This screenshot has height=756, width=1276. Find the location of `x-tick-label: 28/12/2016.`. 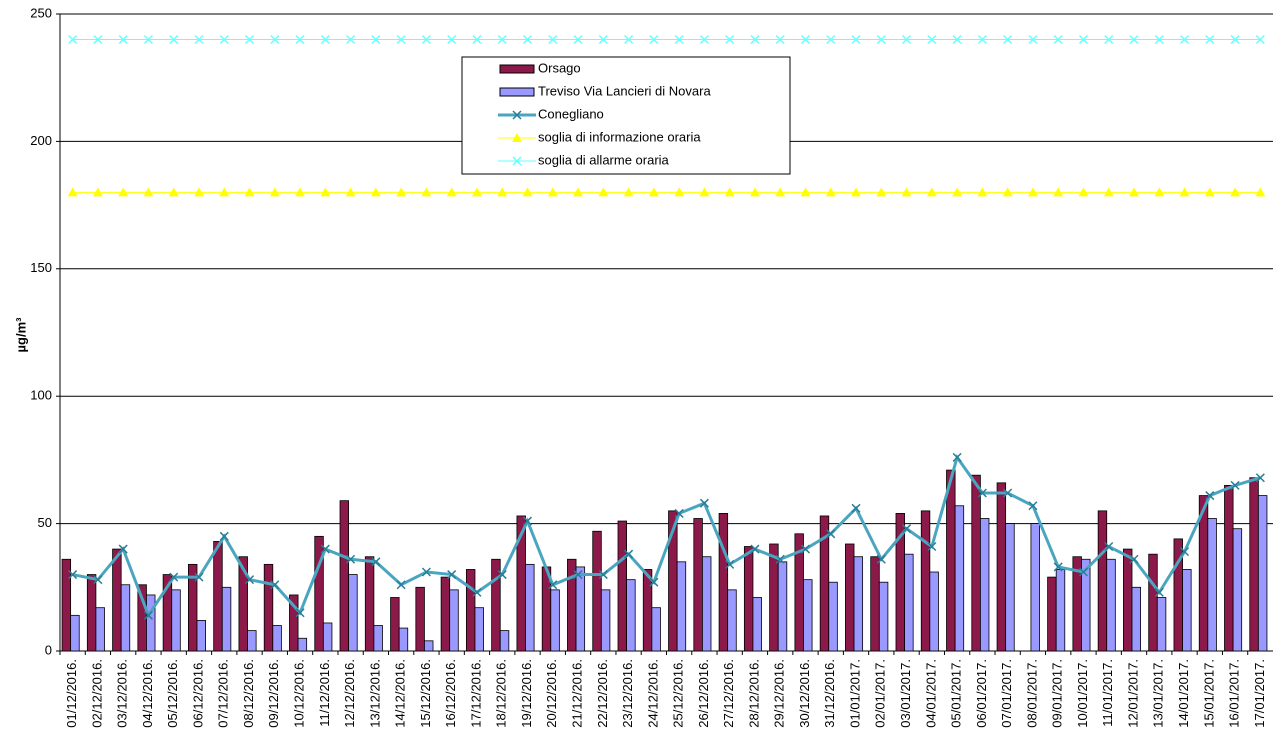

x-tick-label: 28/12/2016. is located at coordinates (753, 693).